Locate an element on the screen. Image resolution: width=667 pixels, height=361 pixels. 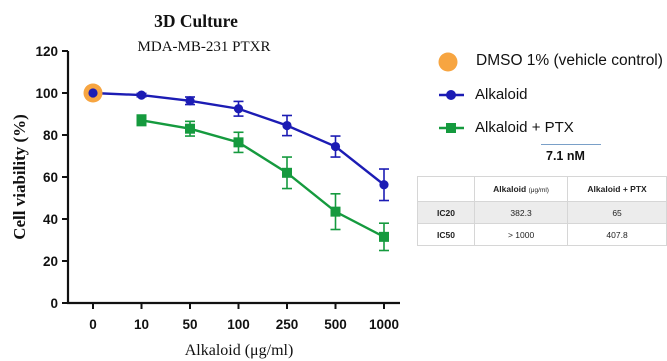
table-cell-ic50-label: IC50 is located at coordinates (446, 234).